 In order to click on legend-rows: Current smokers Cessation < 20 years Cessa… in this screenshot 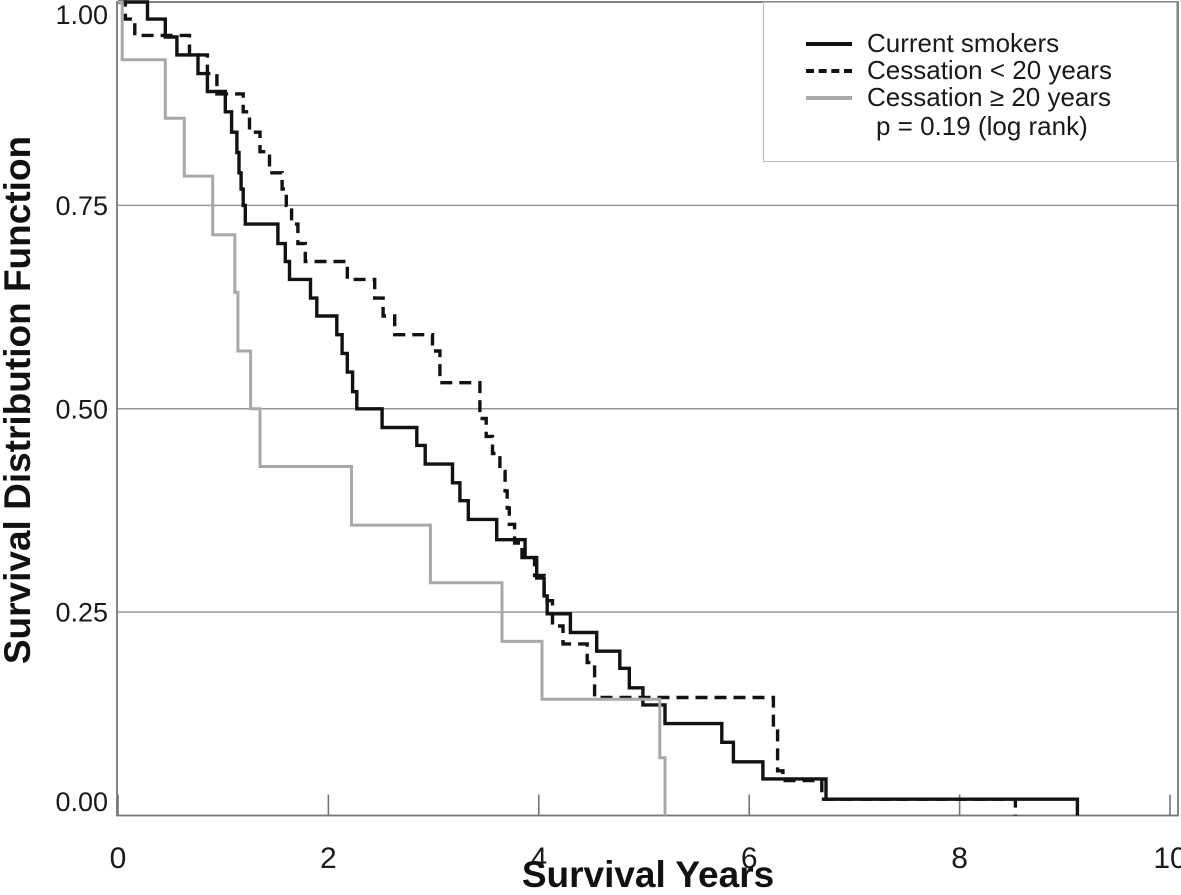, I will do `click(991, 70)`.